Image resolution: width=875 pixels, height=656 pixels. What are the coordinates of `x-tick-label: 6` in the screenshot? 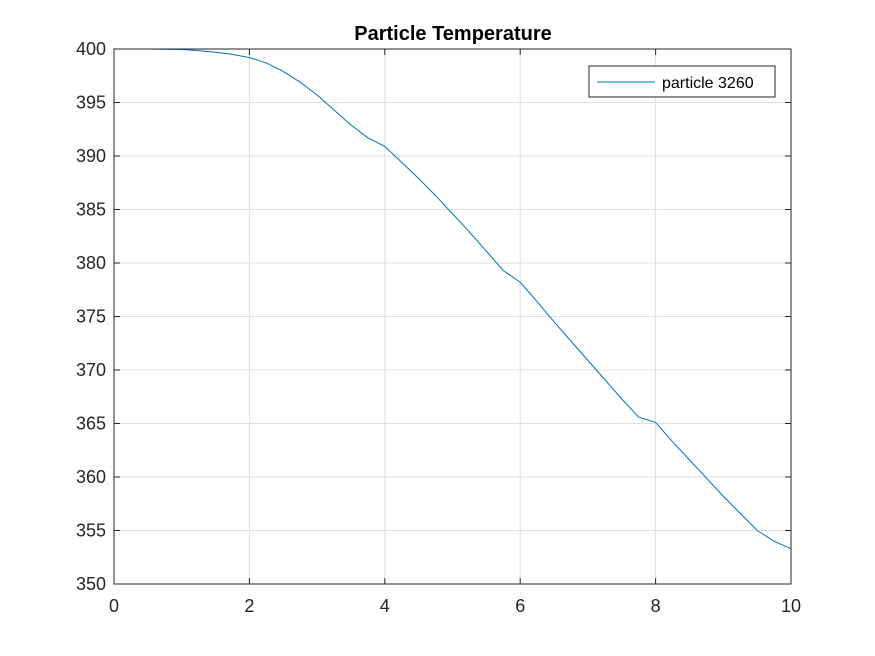 It's located at (520, 606).